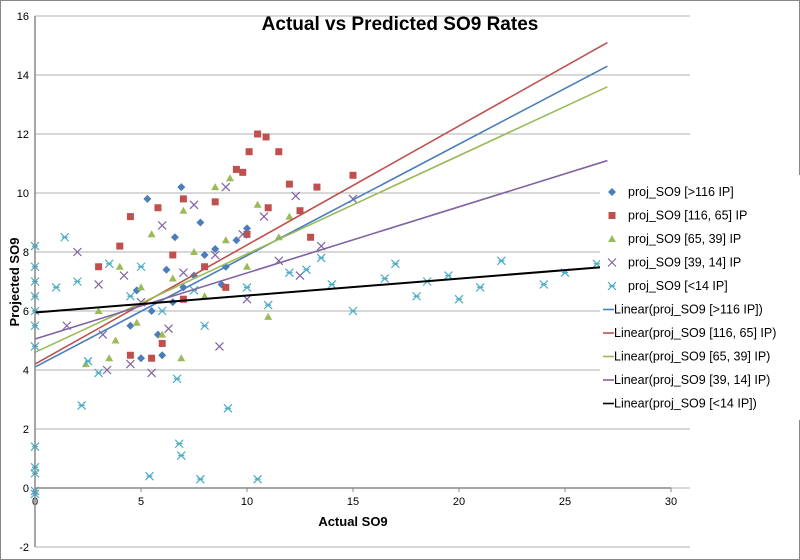 The image size is (800, 560). Describe the element at coordinates (23, 17) in the screenshot. I see `y-tick-label: 16` at that location.